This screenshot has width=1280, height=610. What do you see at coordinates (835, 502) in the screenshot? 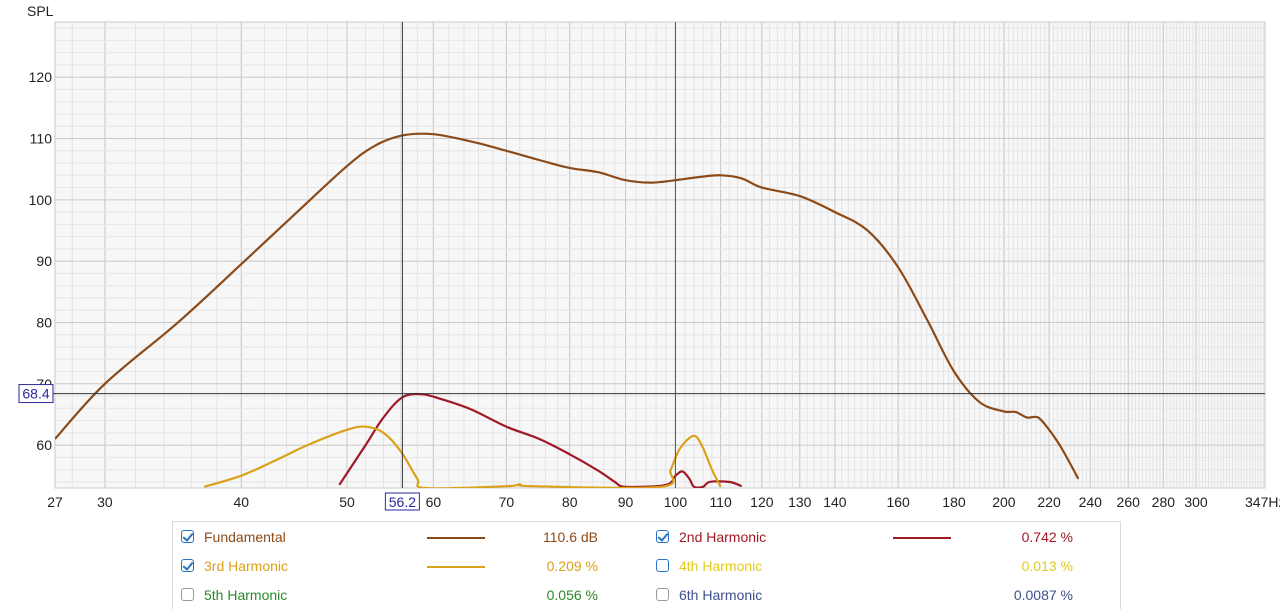
I see `x-tick-label: 140` at bounding box center [835, 502].